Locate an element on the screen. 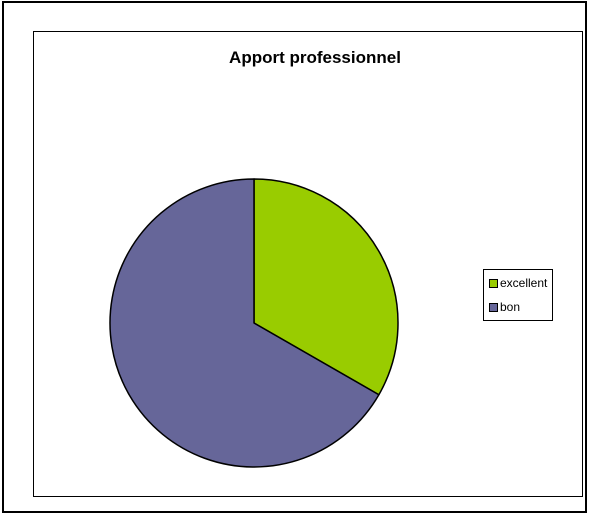 This screenshot has height=517, width=593. legend-item-excellent: excellent is located at coordinates (518, 283).